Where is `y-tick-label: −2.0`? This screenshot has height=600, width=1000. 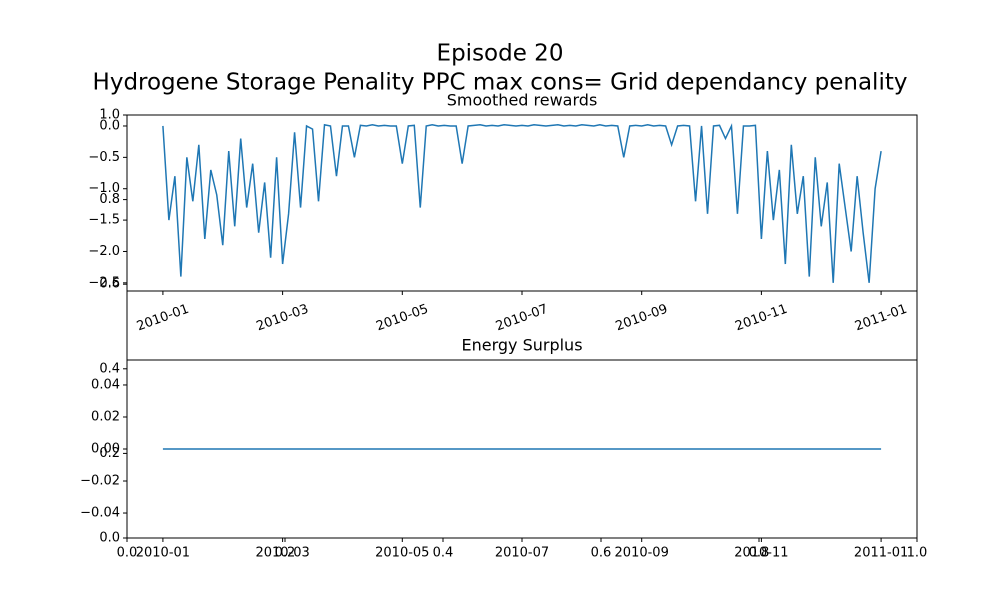 y-tick-label: −2.0 is located at coordinates (104, 251).